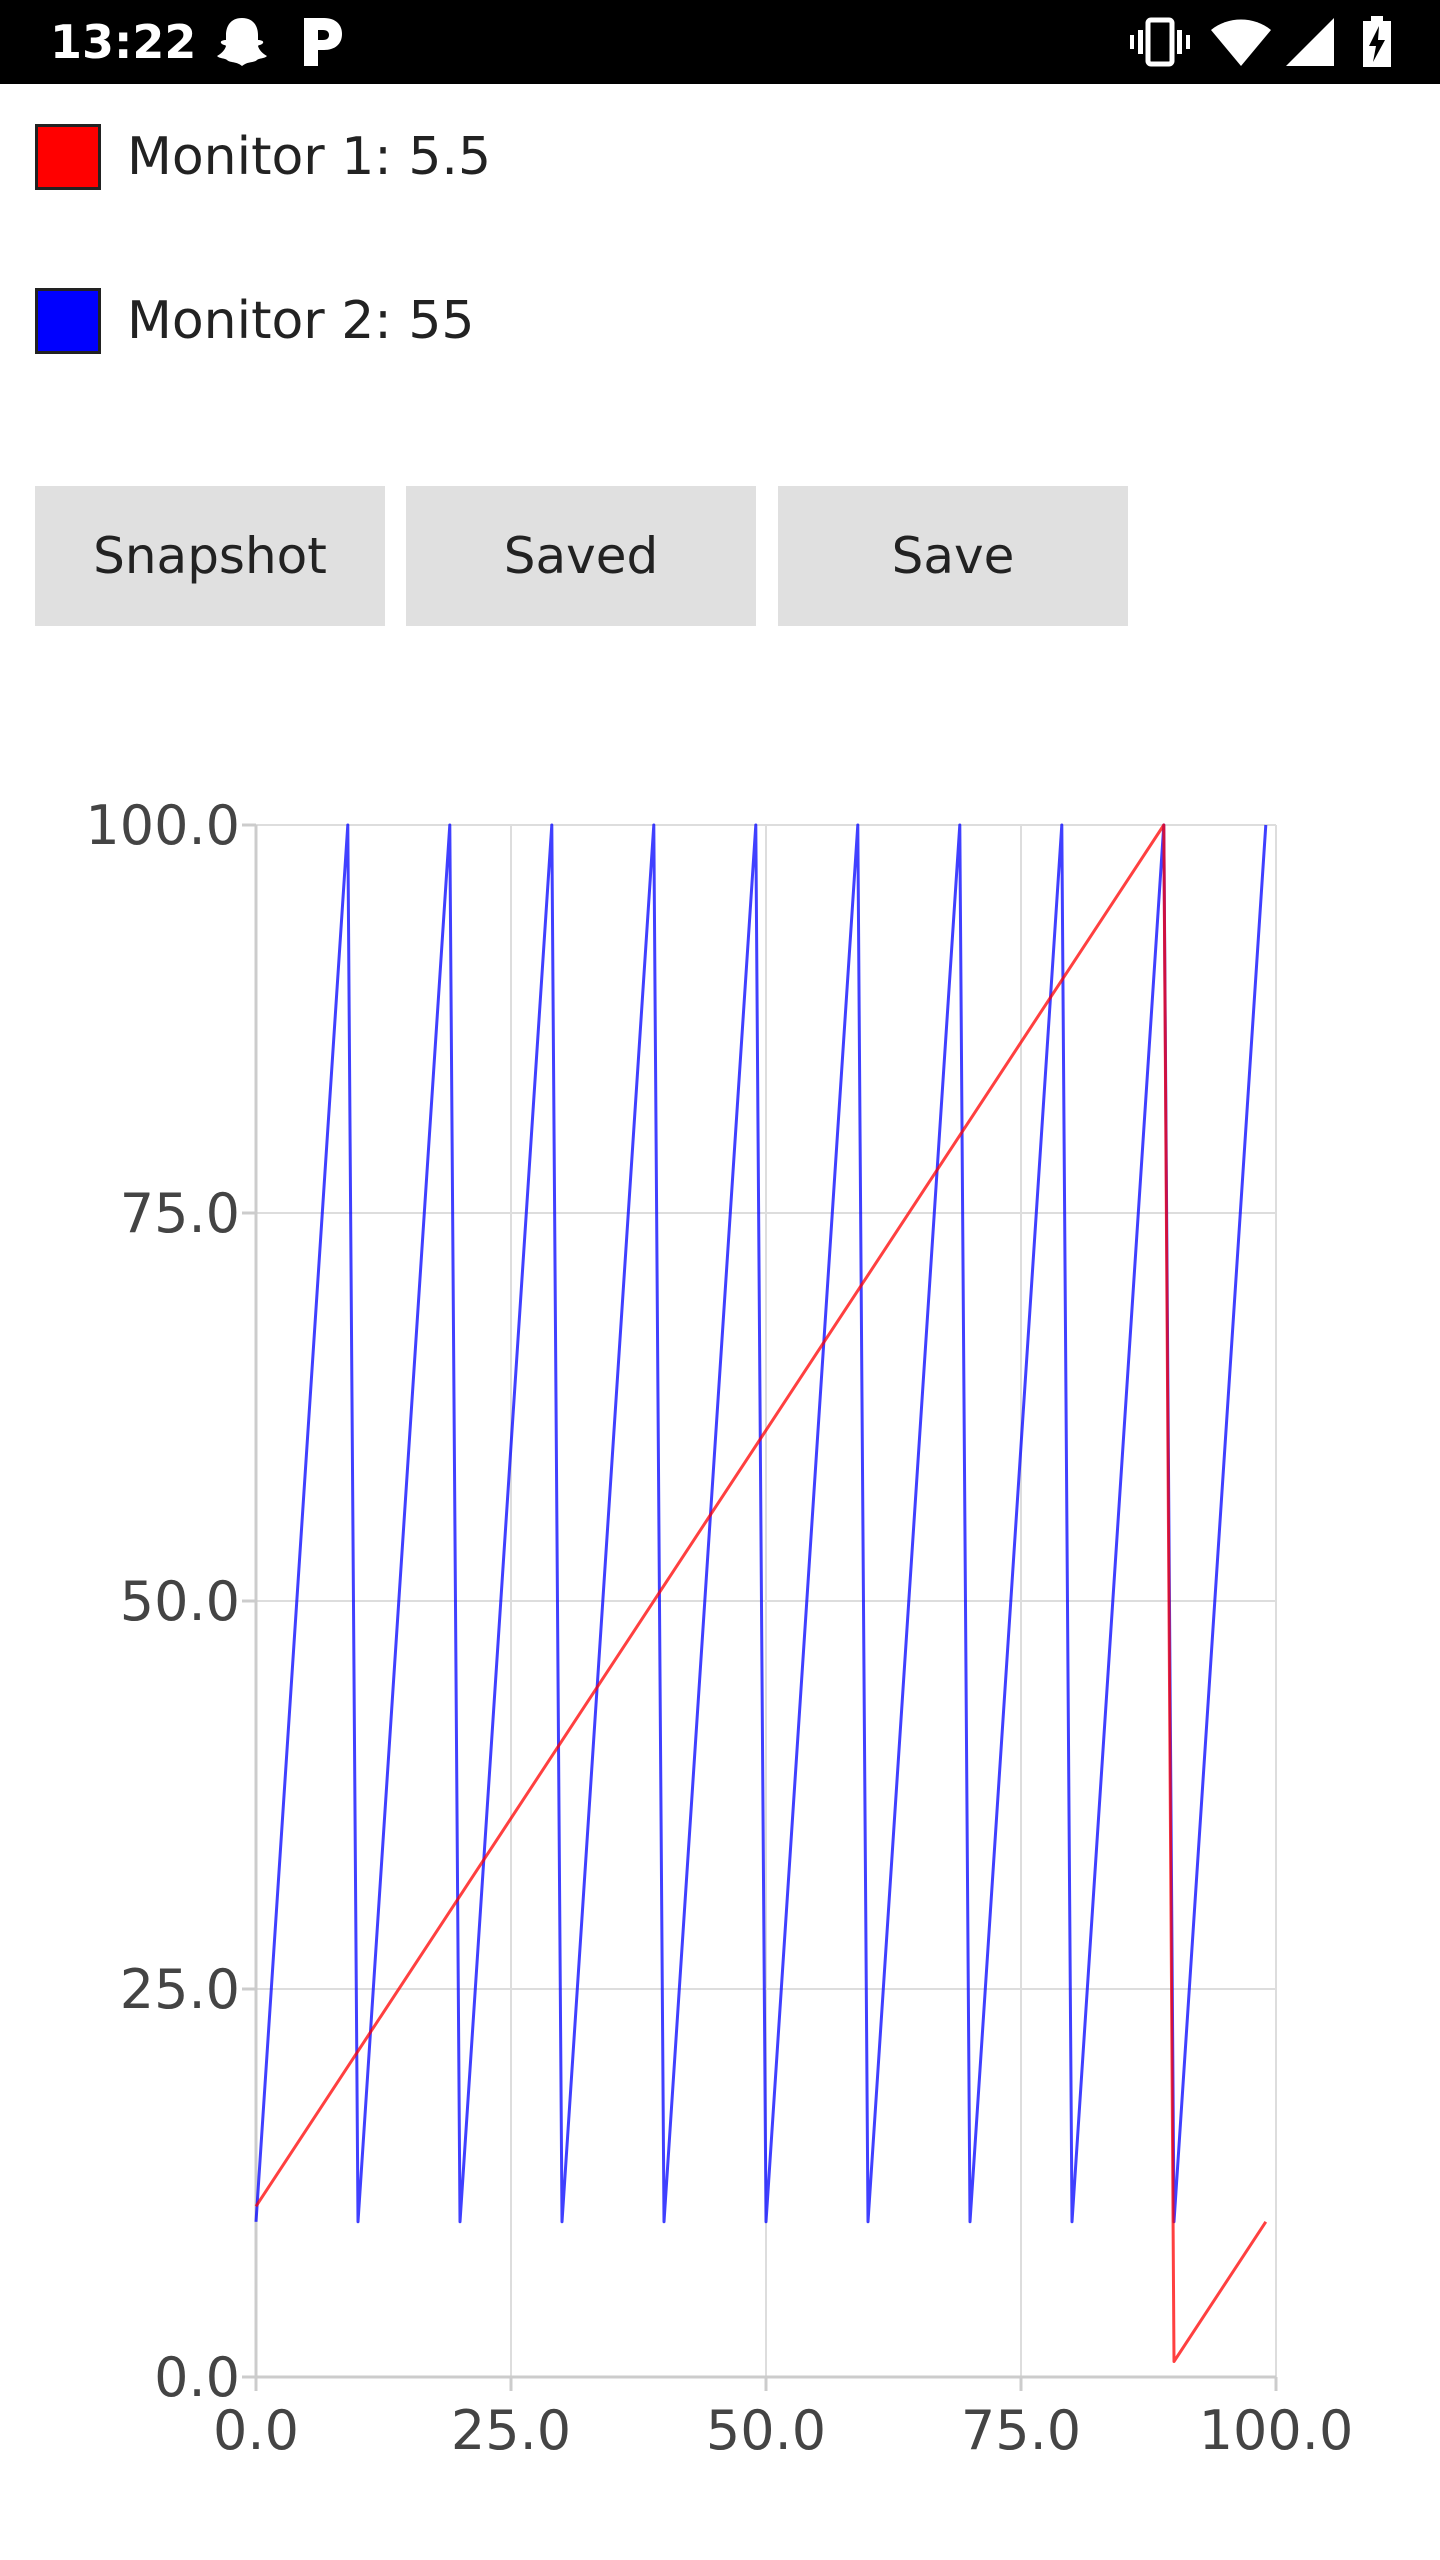  Describe the element at coordinates (322, 44) in the screenshot. I see `pandora-p-icon` at that location.